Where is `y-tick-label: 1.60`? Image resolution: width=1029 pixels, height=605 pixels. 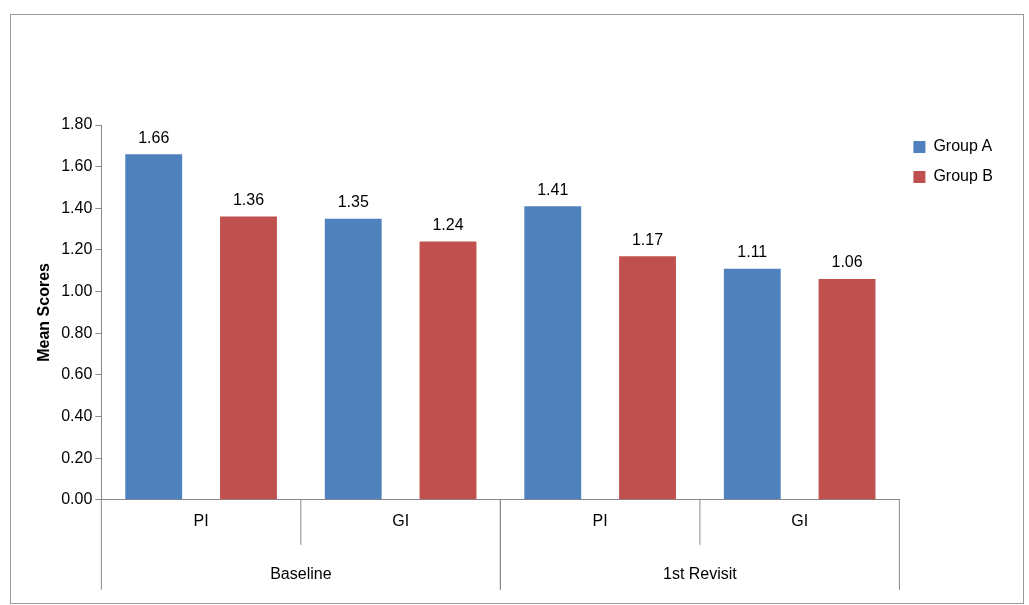
y-tick-label: 1.60 is located at coordinates (77, 166).